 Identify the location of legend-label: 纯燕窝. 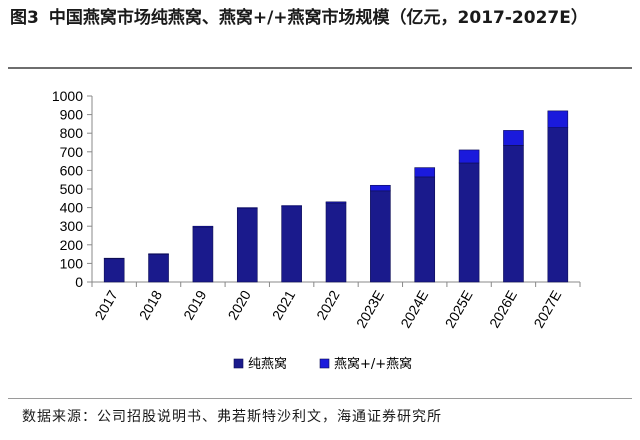
(267, 364).